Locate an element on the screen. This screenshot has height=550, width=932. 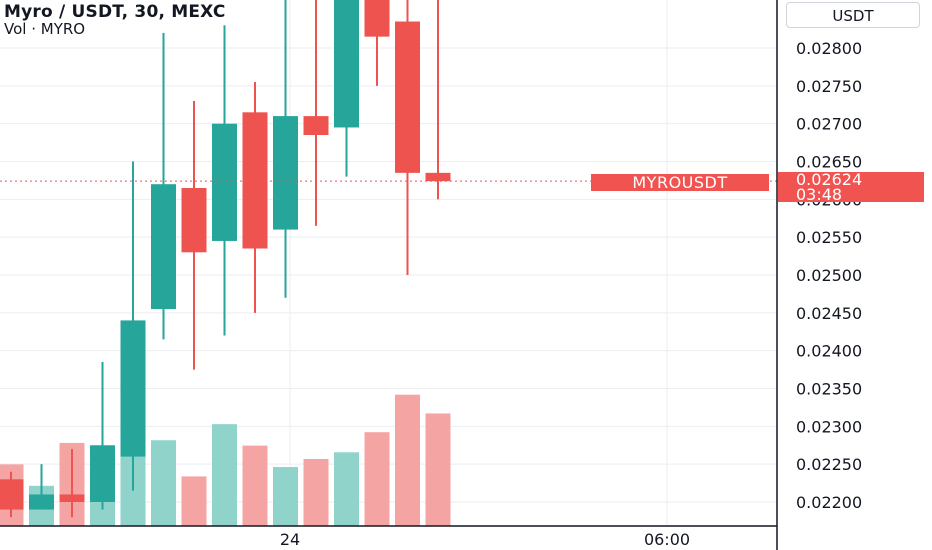
price-tick-label: 0.02750 is located at coordinates (829, 86).